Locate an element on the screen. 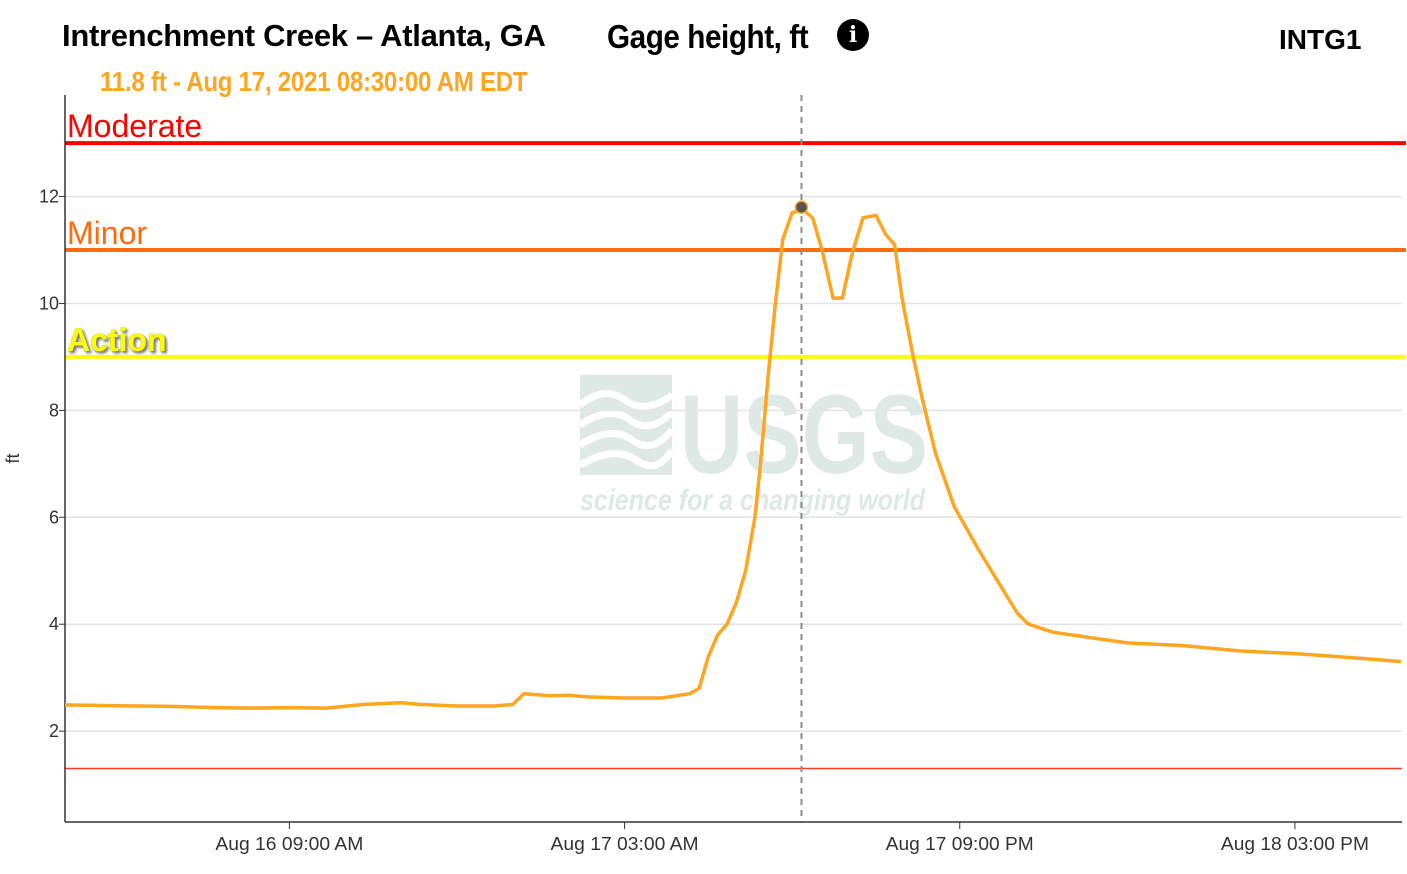  hover-point is located at coordinates (801, 207).